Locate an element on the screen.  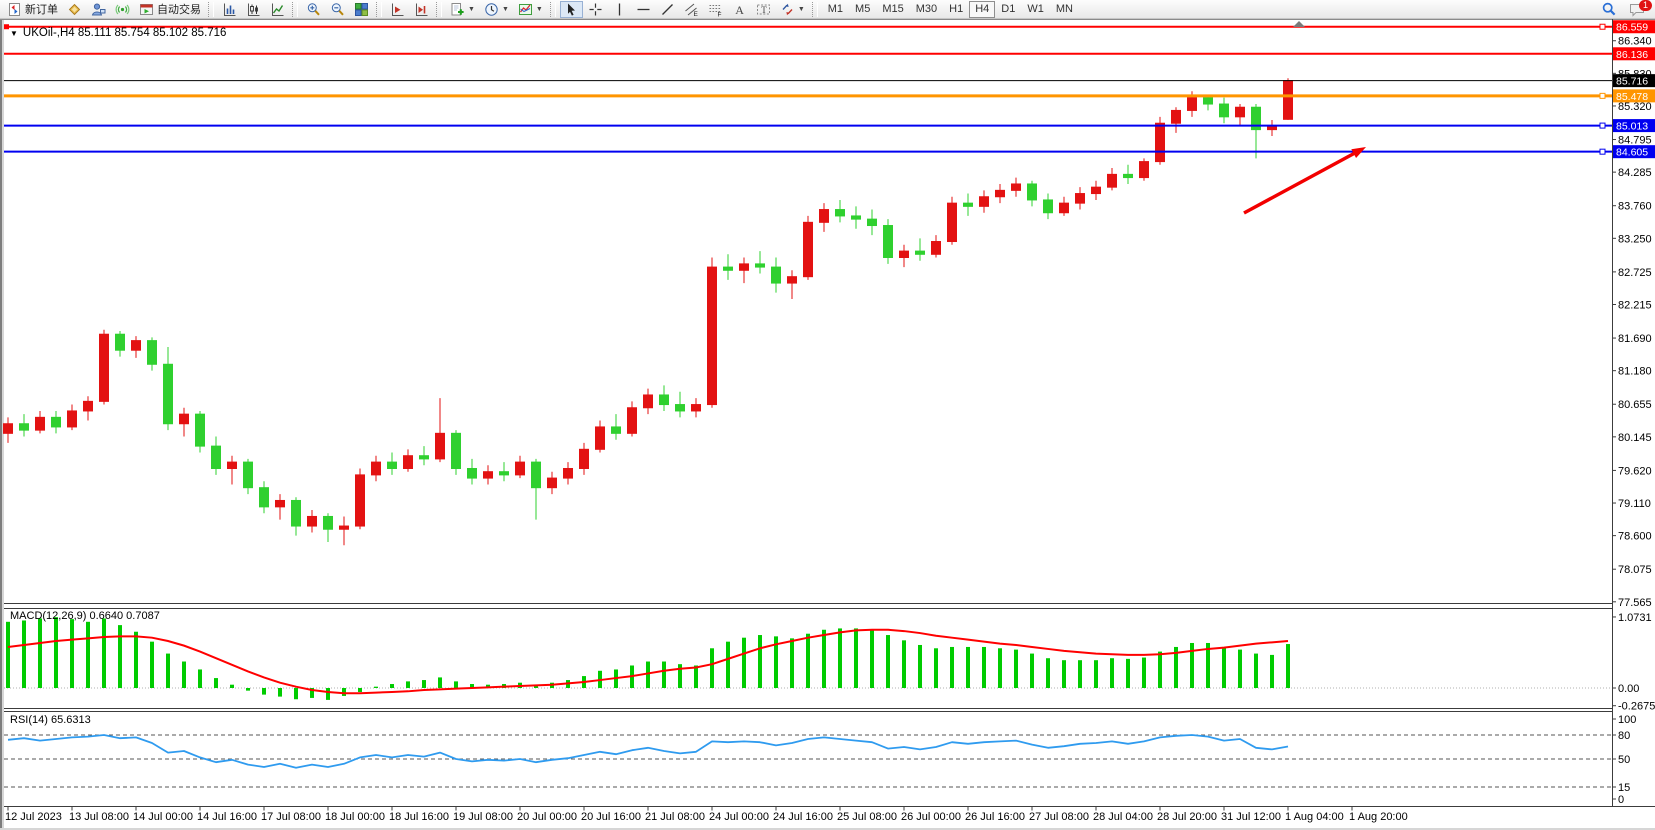
price-tick-label: 86.340 is located at coordinates (1635, 42).